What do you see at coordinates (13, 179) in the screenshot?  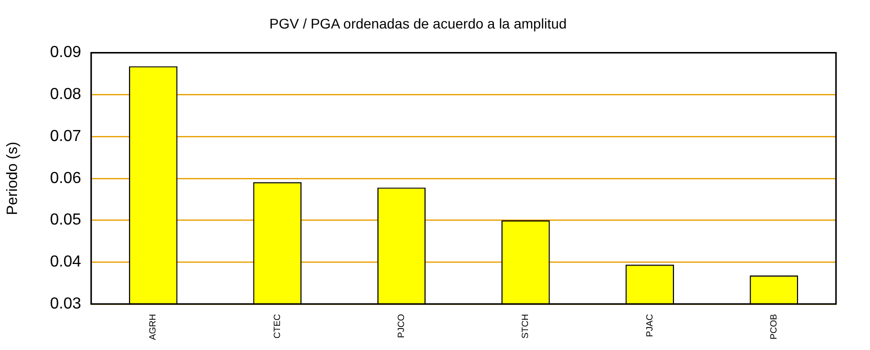 I see `y-axis-title: Periodo (s)` at bounding box center [13, 179].